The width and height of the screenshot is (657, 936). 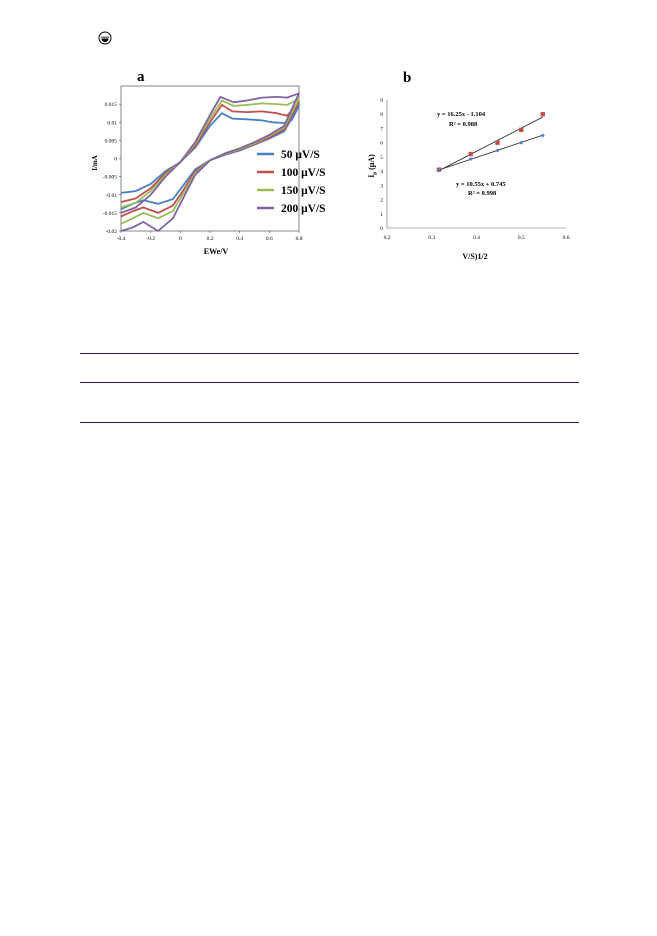 What do you see at coordinates (329, 422) in the screenshot?
I see `table-bottom-rule` at bounding box center [329, 422].